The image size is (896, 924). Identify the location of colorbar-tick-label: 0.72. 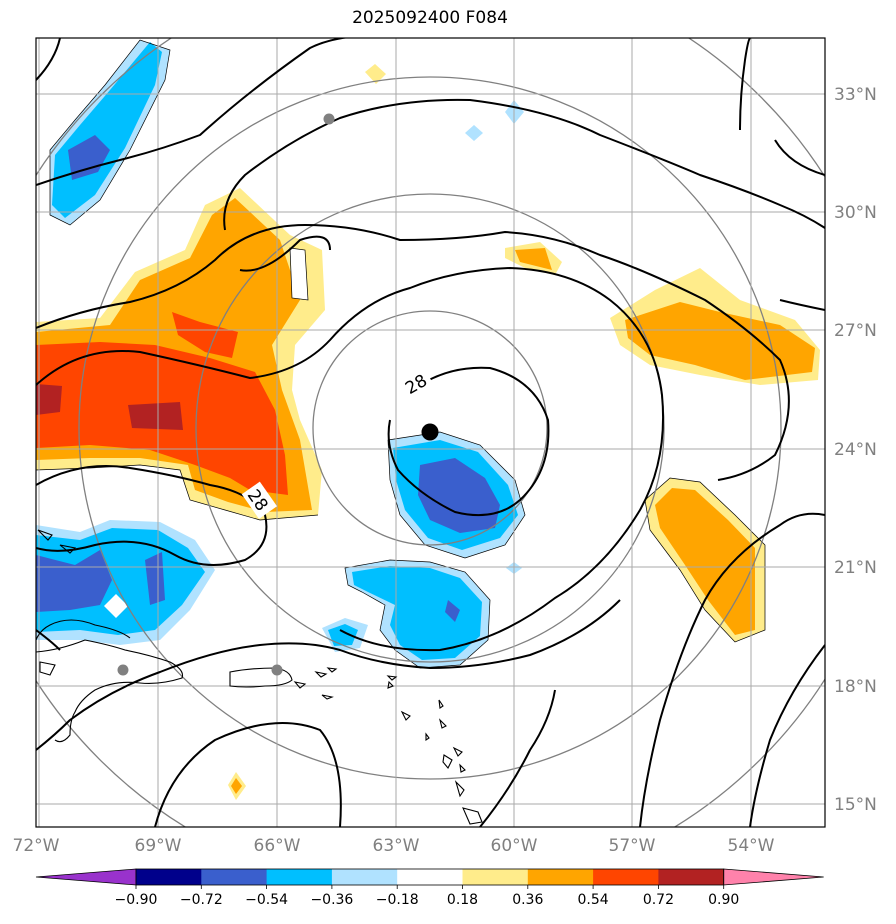
(658, 900).